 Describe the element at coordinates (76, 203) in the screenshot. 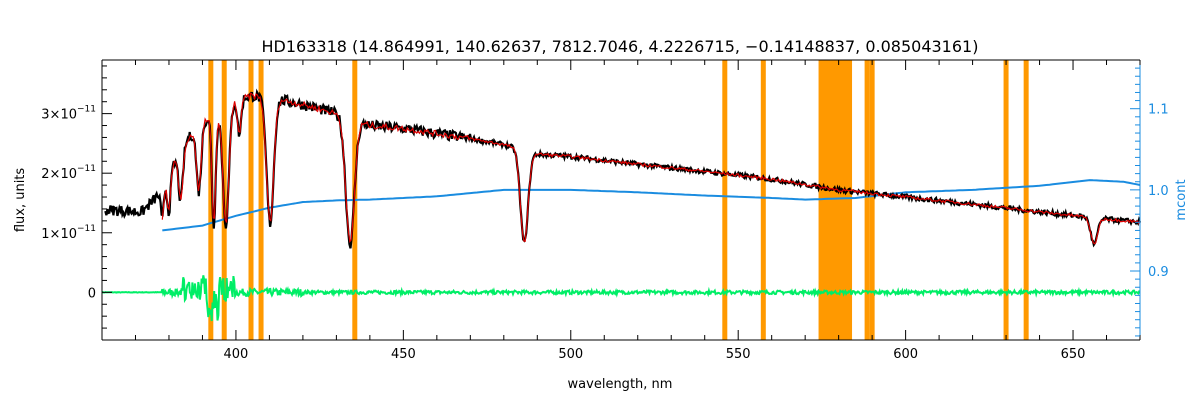

I see `y-ticks: 0 1×10⁻¹¹ 2×10⁻¹¹ 3×10⁻¹¹` at that location.